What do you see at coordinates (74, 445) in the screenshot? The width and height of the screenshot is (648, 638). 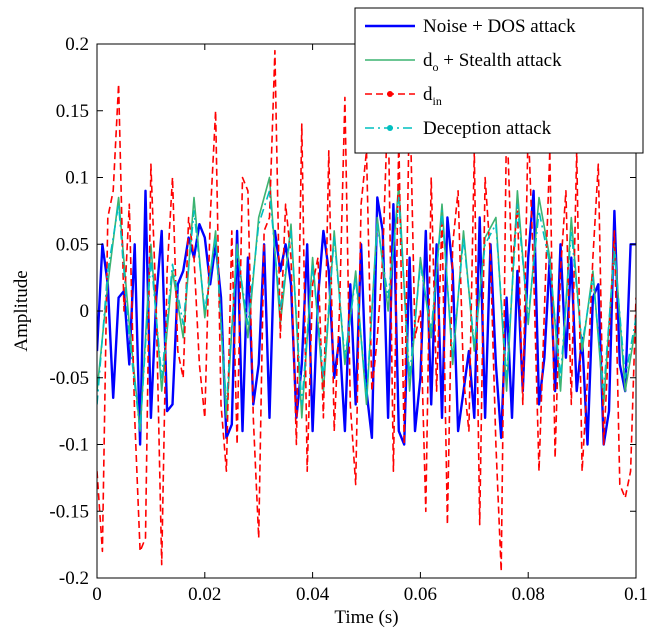 I see `y-tick-label: -0.1` at bounding box center [74, 445].